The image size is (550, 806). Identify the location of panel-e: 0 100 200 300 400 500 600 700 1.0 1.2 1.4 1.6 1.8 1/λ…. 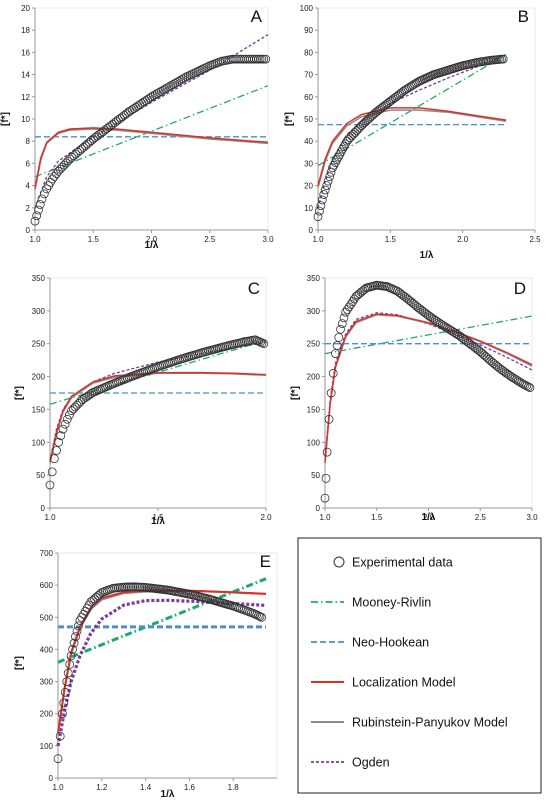
(146, 674).